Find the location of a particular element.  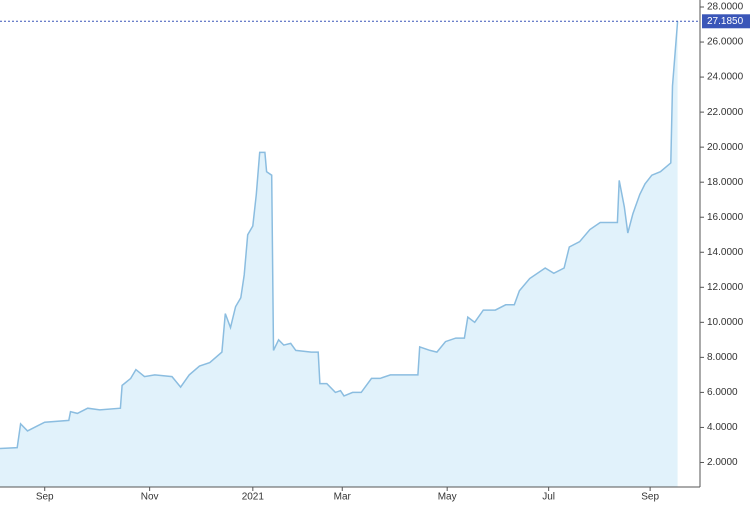

x-tick-label: Nov is located at coordinates (150, 497).